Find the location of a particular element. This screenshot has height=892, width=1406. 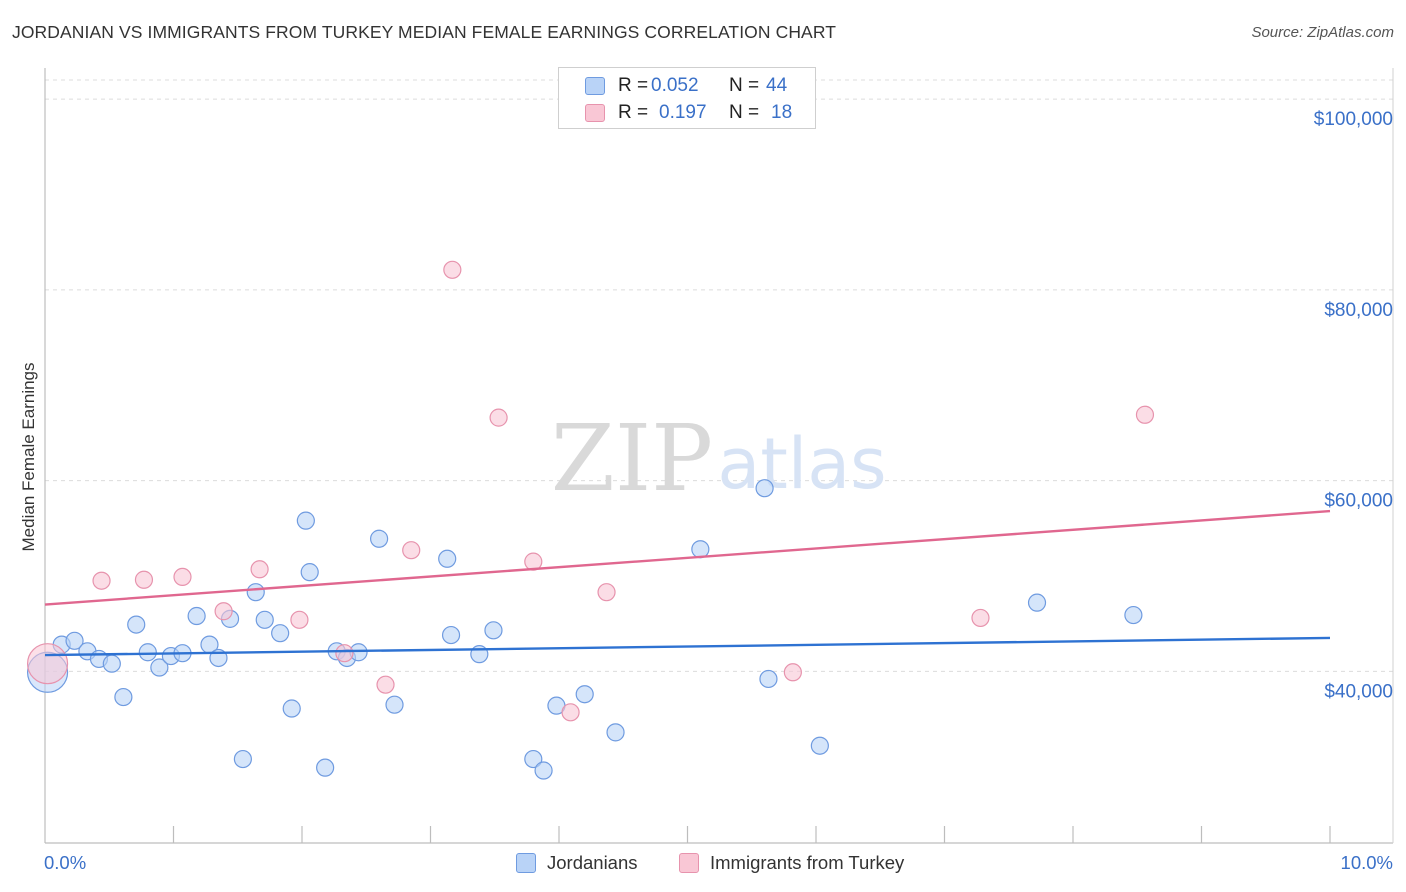

bottom-legend-label-turkey: Immigrants from Turkey is located at coordinates (807, 862).